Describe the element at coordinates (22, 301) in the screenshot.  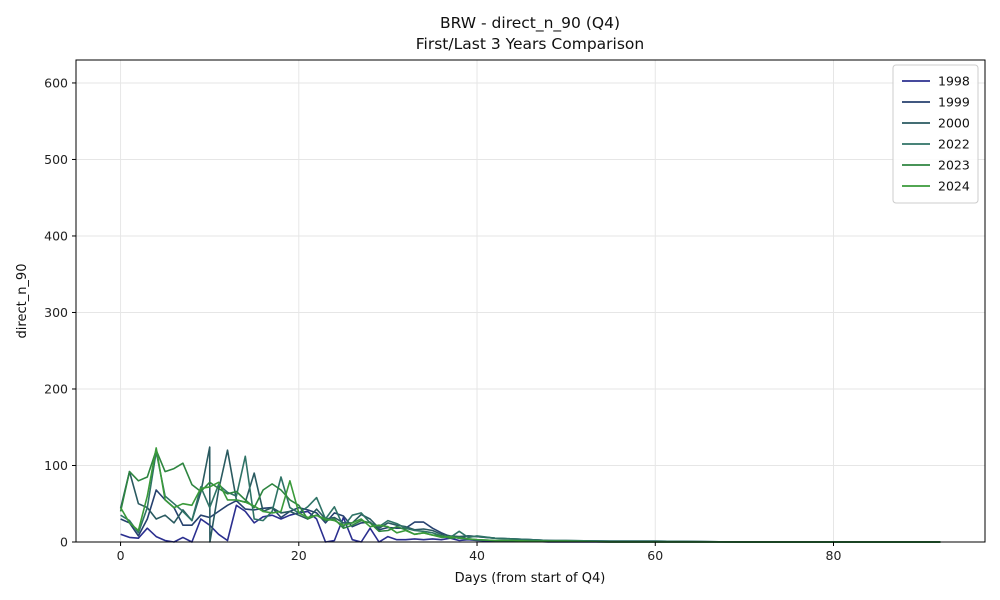
I see `y-axis-label: direct_n_90` at that location.